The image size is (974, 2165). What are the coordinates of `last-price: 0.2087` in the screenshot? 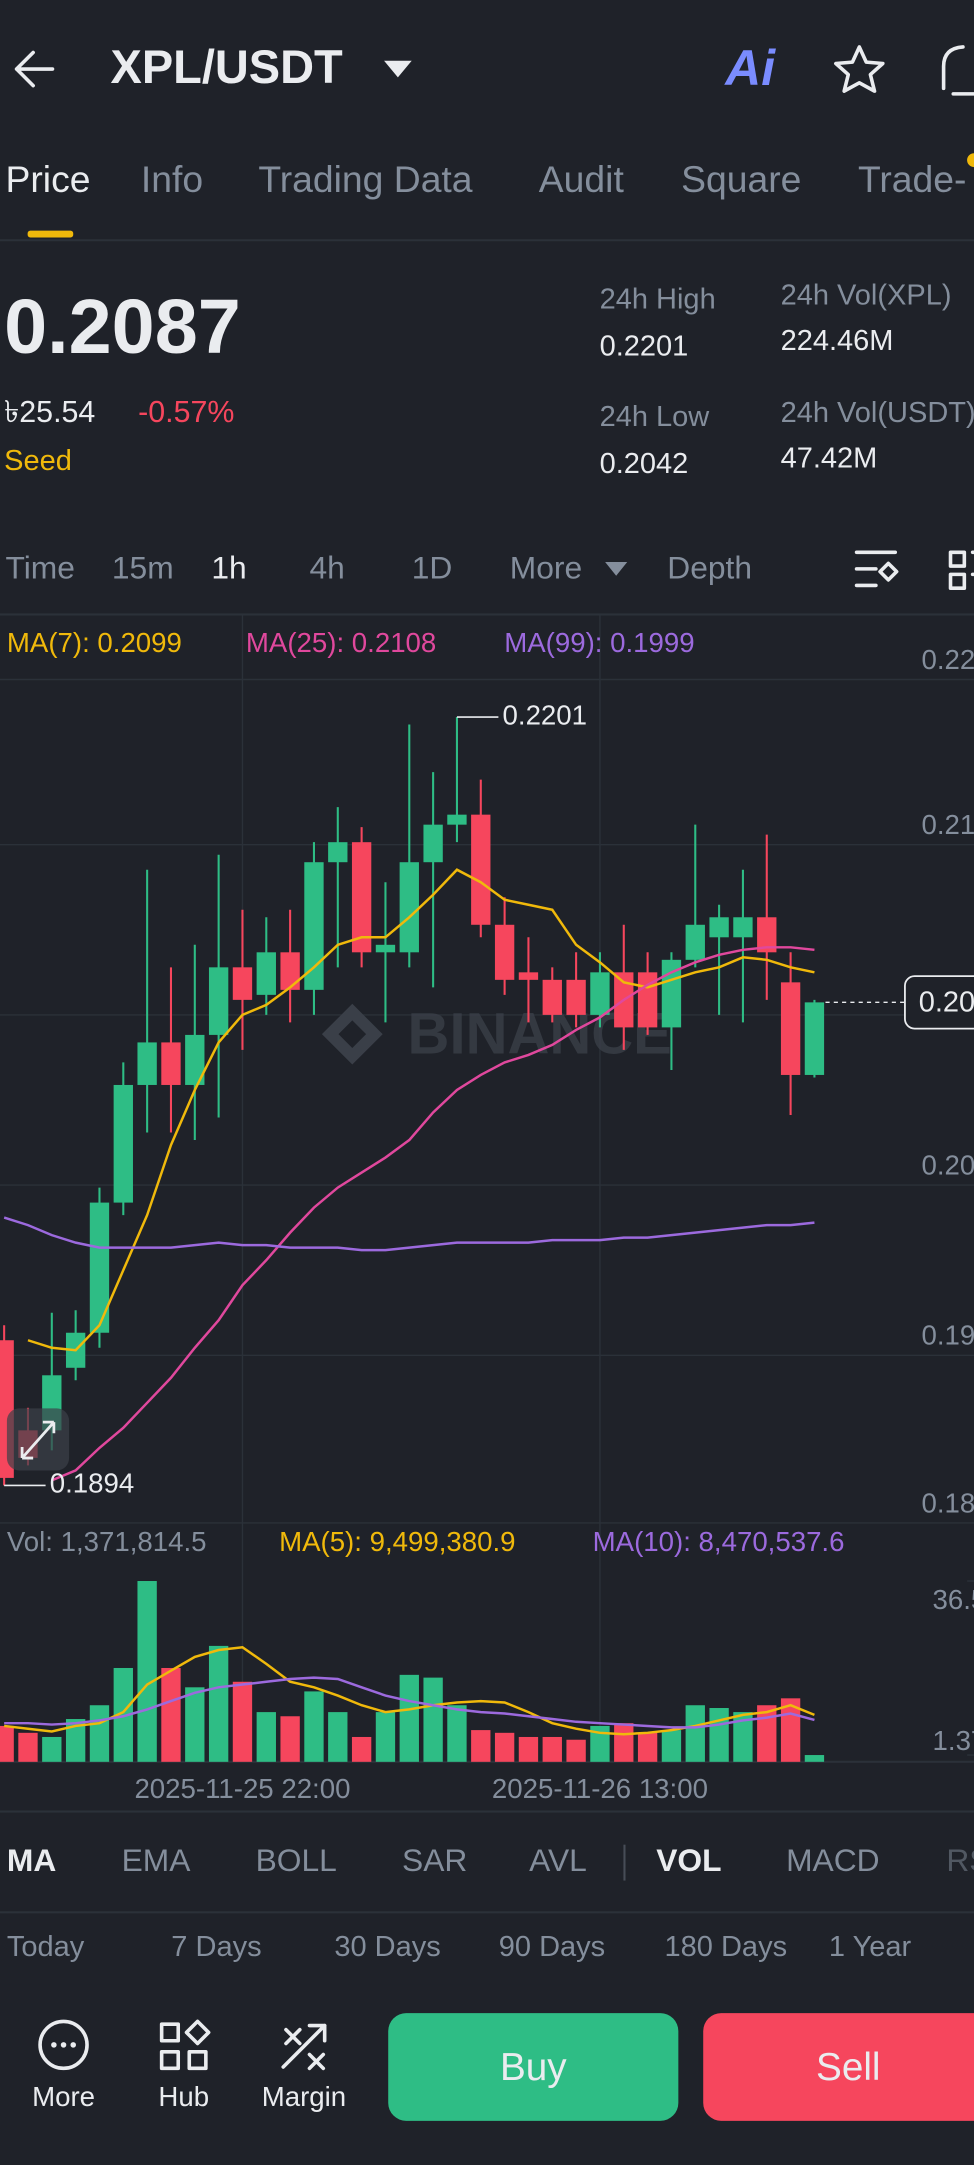 It's located at (122, 327).